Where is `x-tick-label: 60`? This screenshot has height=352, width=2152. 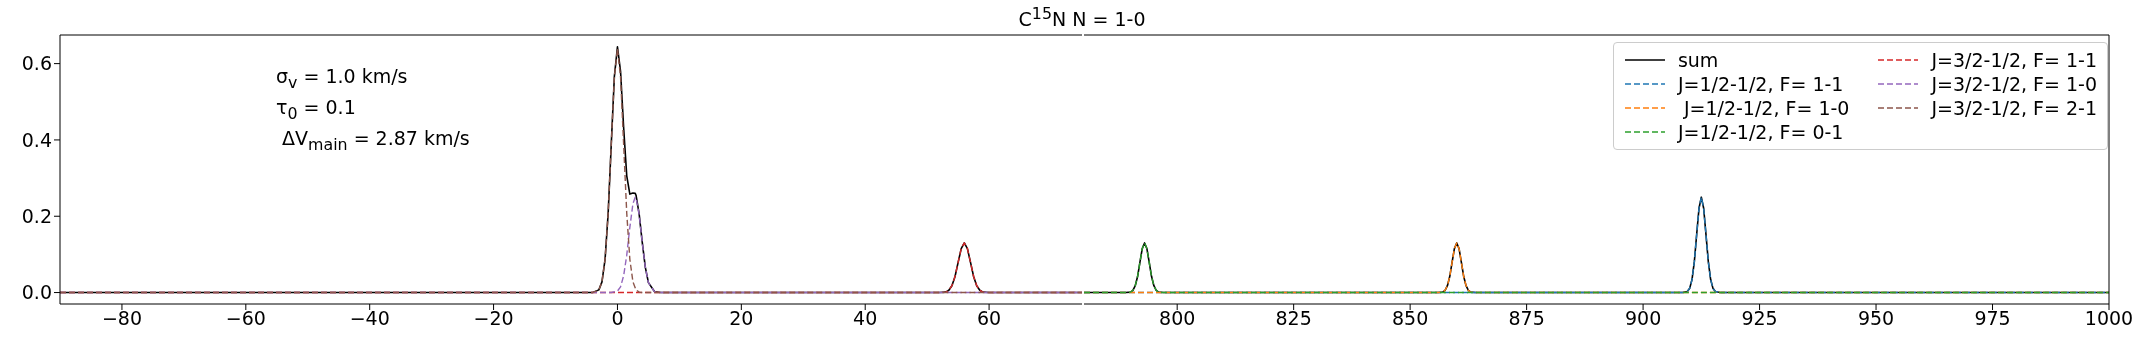 x-tick-label: 60 is located at coordinates (989, 318).